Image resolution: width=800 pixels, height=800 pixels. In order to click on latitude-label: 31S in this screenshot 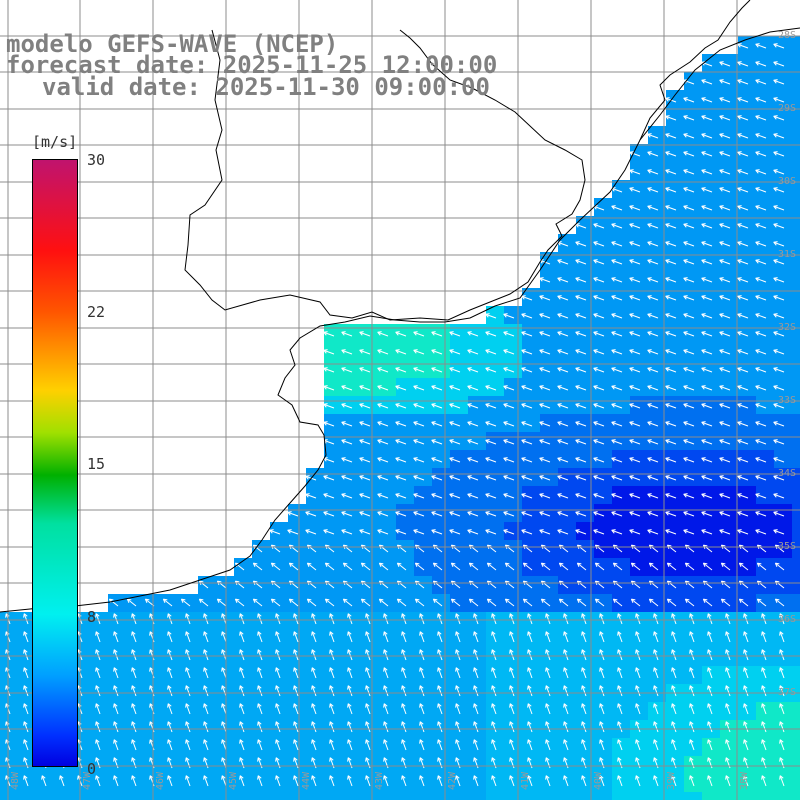, I will do `click(786, 254)`.